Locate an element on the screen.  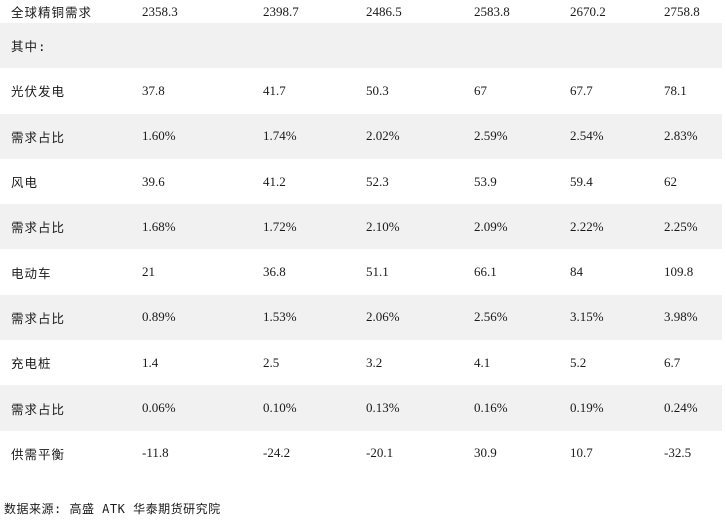
row-label: 供需平衡 is located at coordinates (38, 454).